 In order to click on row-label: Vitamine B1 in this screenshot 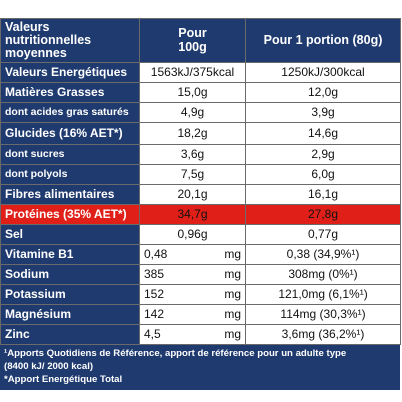, I will do `click(70, 254)`.